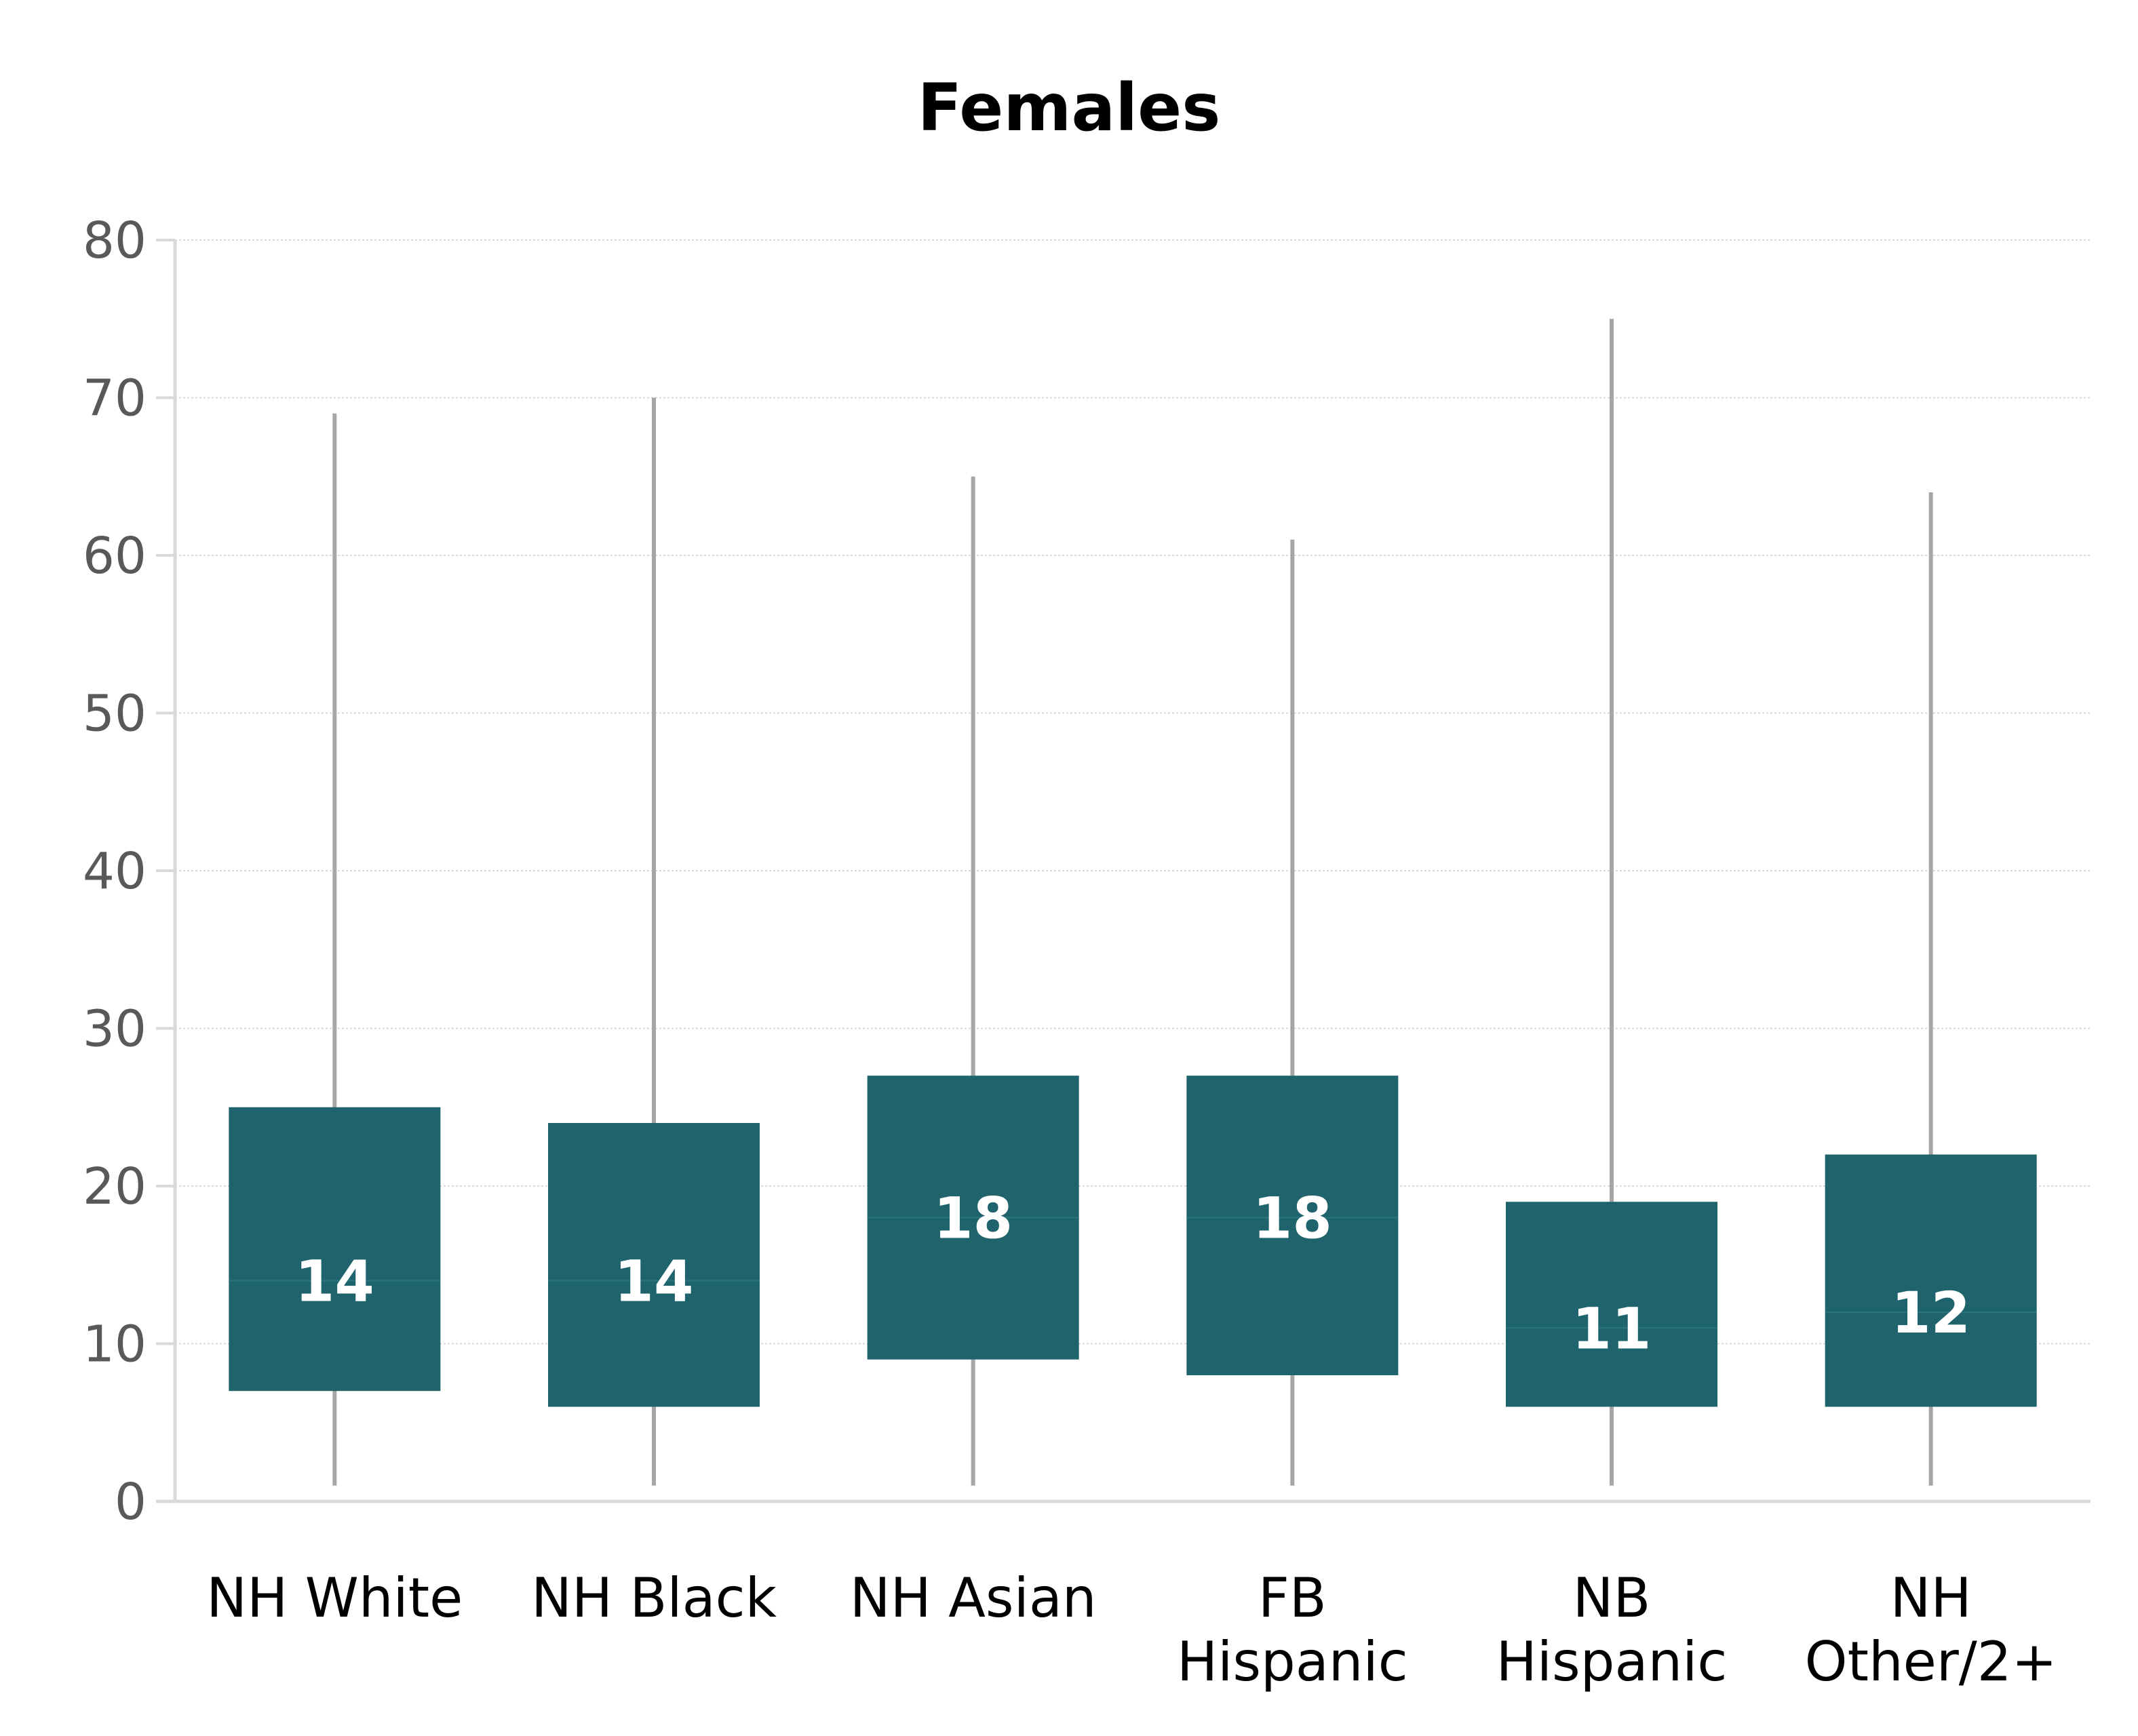 This screenshot has width=2138, height=1736. What do you see at coordinates (131, 1502) in the screenshot?
I see `y-tick-label: 0` at bounding box center [131, 1502].